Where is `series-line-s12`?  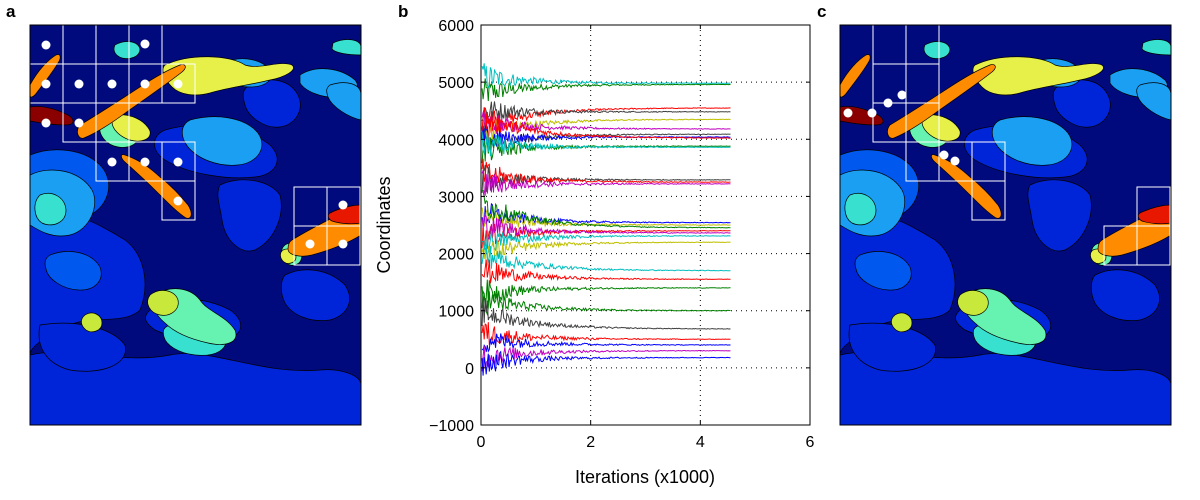 series-line-s12 is located at coordinates (606, 178).